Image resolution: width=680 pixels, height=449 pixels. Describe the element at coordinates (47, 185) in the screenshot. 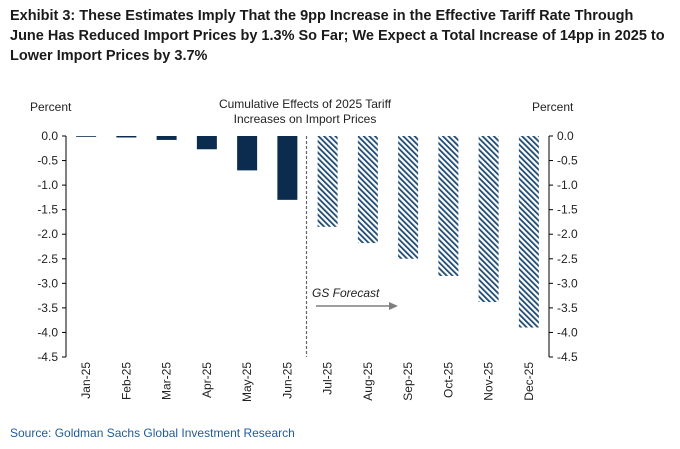

I see `y-tick-label-left: -1.0` at that location.